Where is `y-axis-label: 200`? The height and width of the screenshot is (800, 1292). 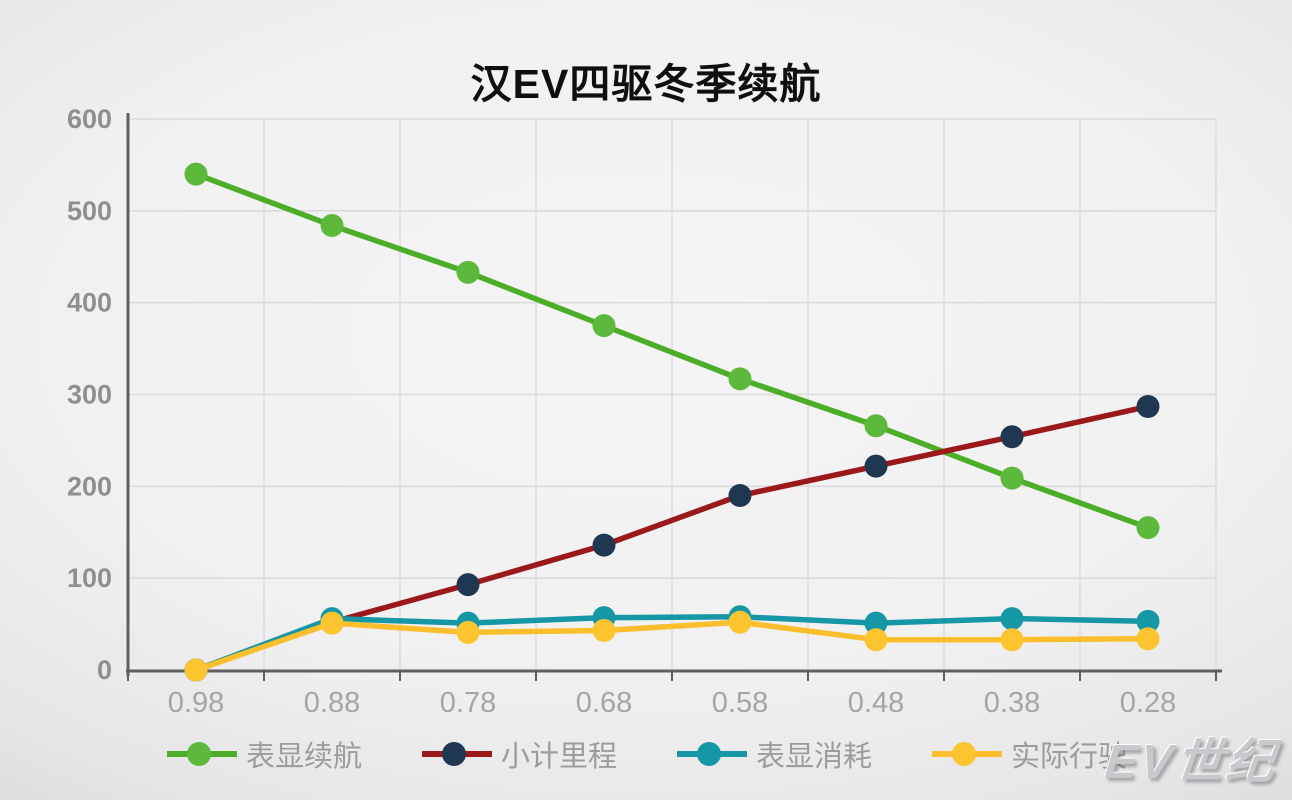 y-axis-label: 200 is located at coordinates (89, 486).